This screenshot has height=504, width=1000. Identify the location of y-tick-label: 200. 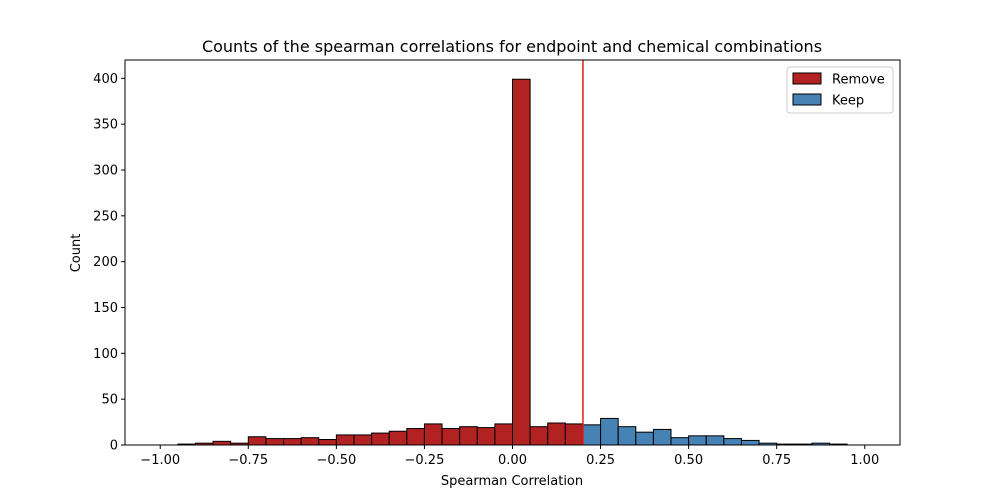
(105, 262).